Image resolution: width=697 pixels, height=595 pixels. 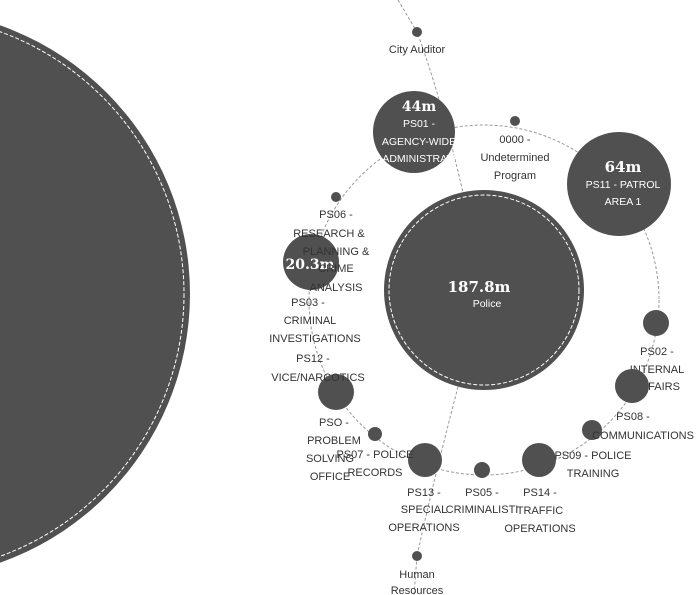 I want to click on human-resources-label-line2: Resources, so click(x=417, y=590).